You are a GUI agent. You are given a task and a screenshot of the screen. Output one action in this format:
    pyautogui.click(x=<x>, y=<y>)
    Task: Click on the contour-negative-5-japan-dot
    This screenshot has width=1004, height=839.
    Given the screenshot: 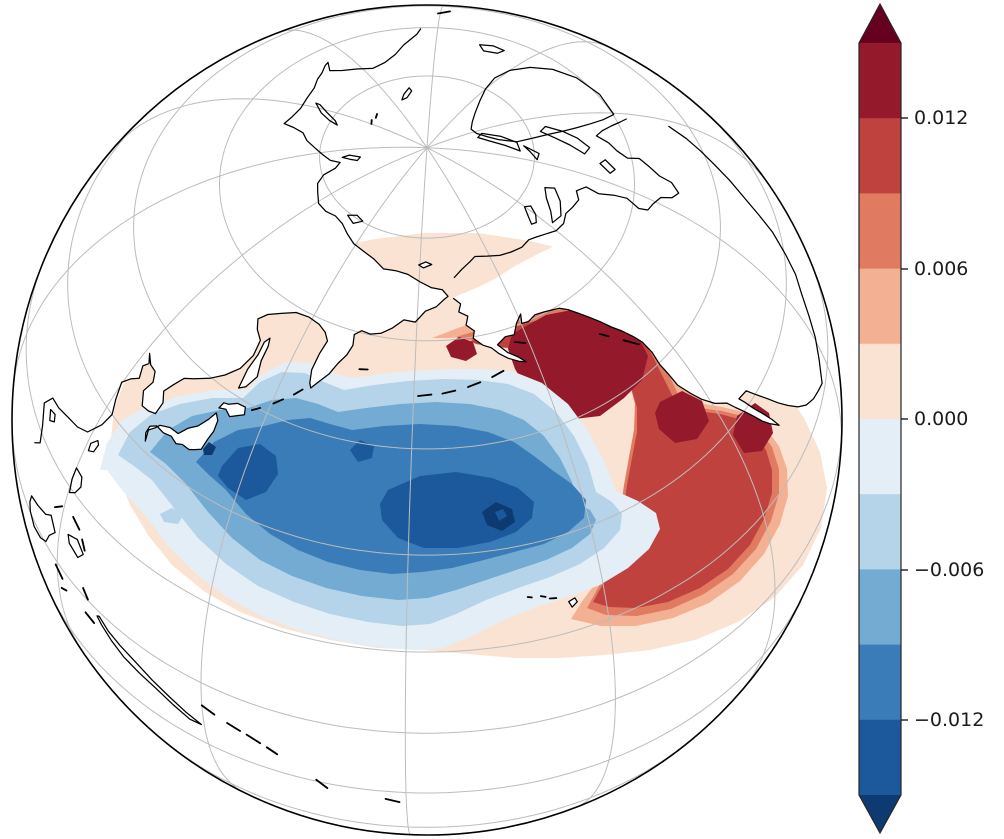 What is the action you would take?
    pyautogui.click(x=209, y=448)
    